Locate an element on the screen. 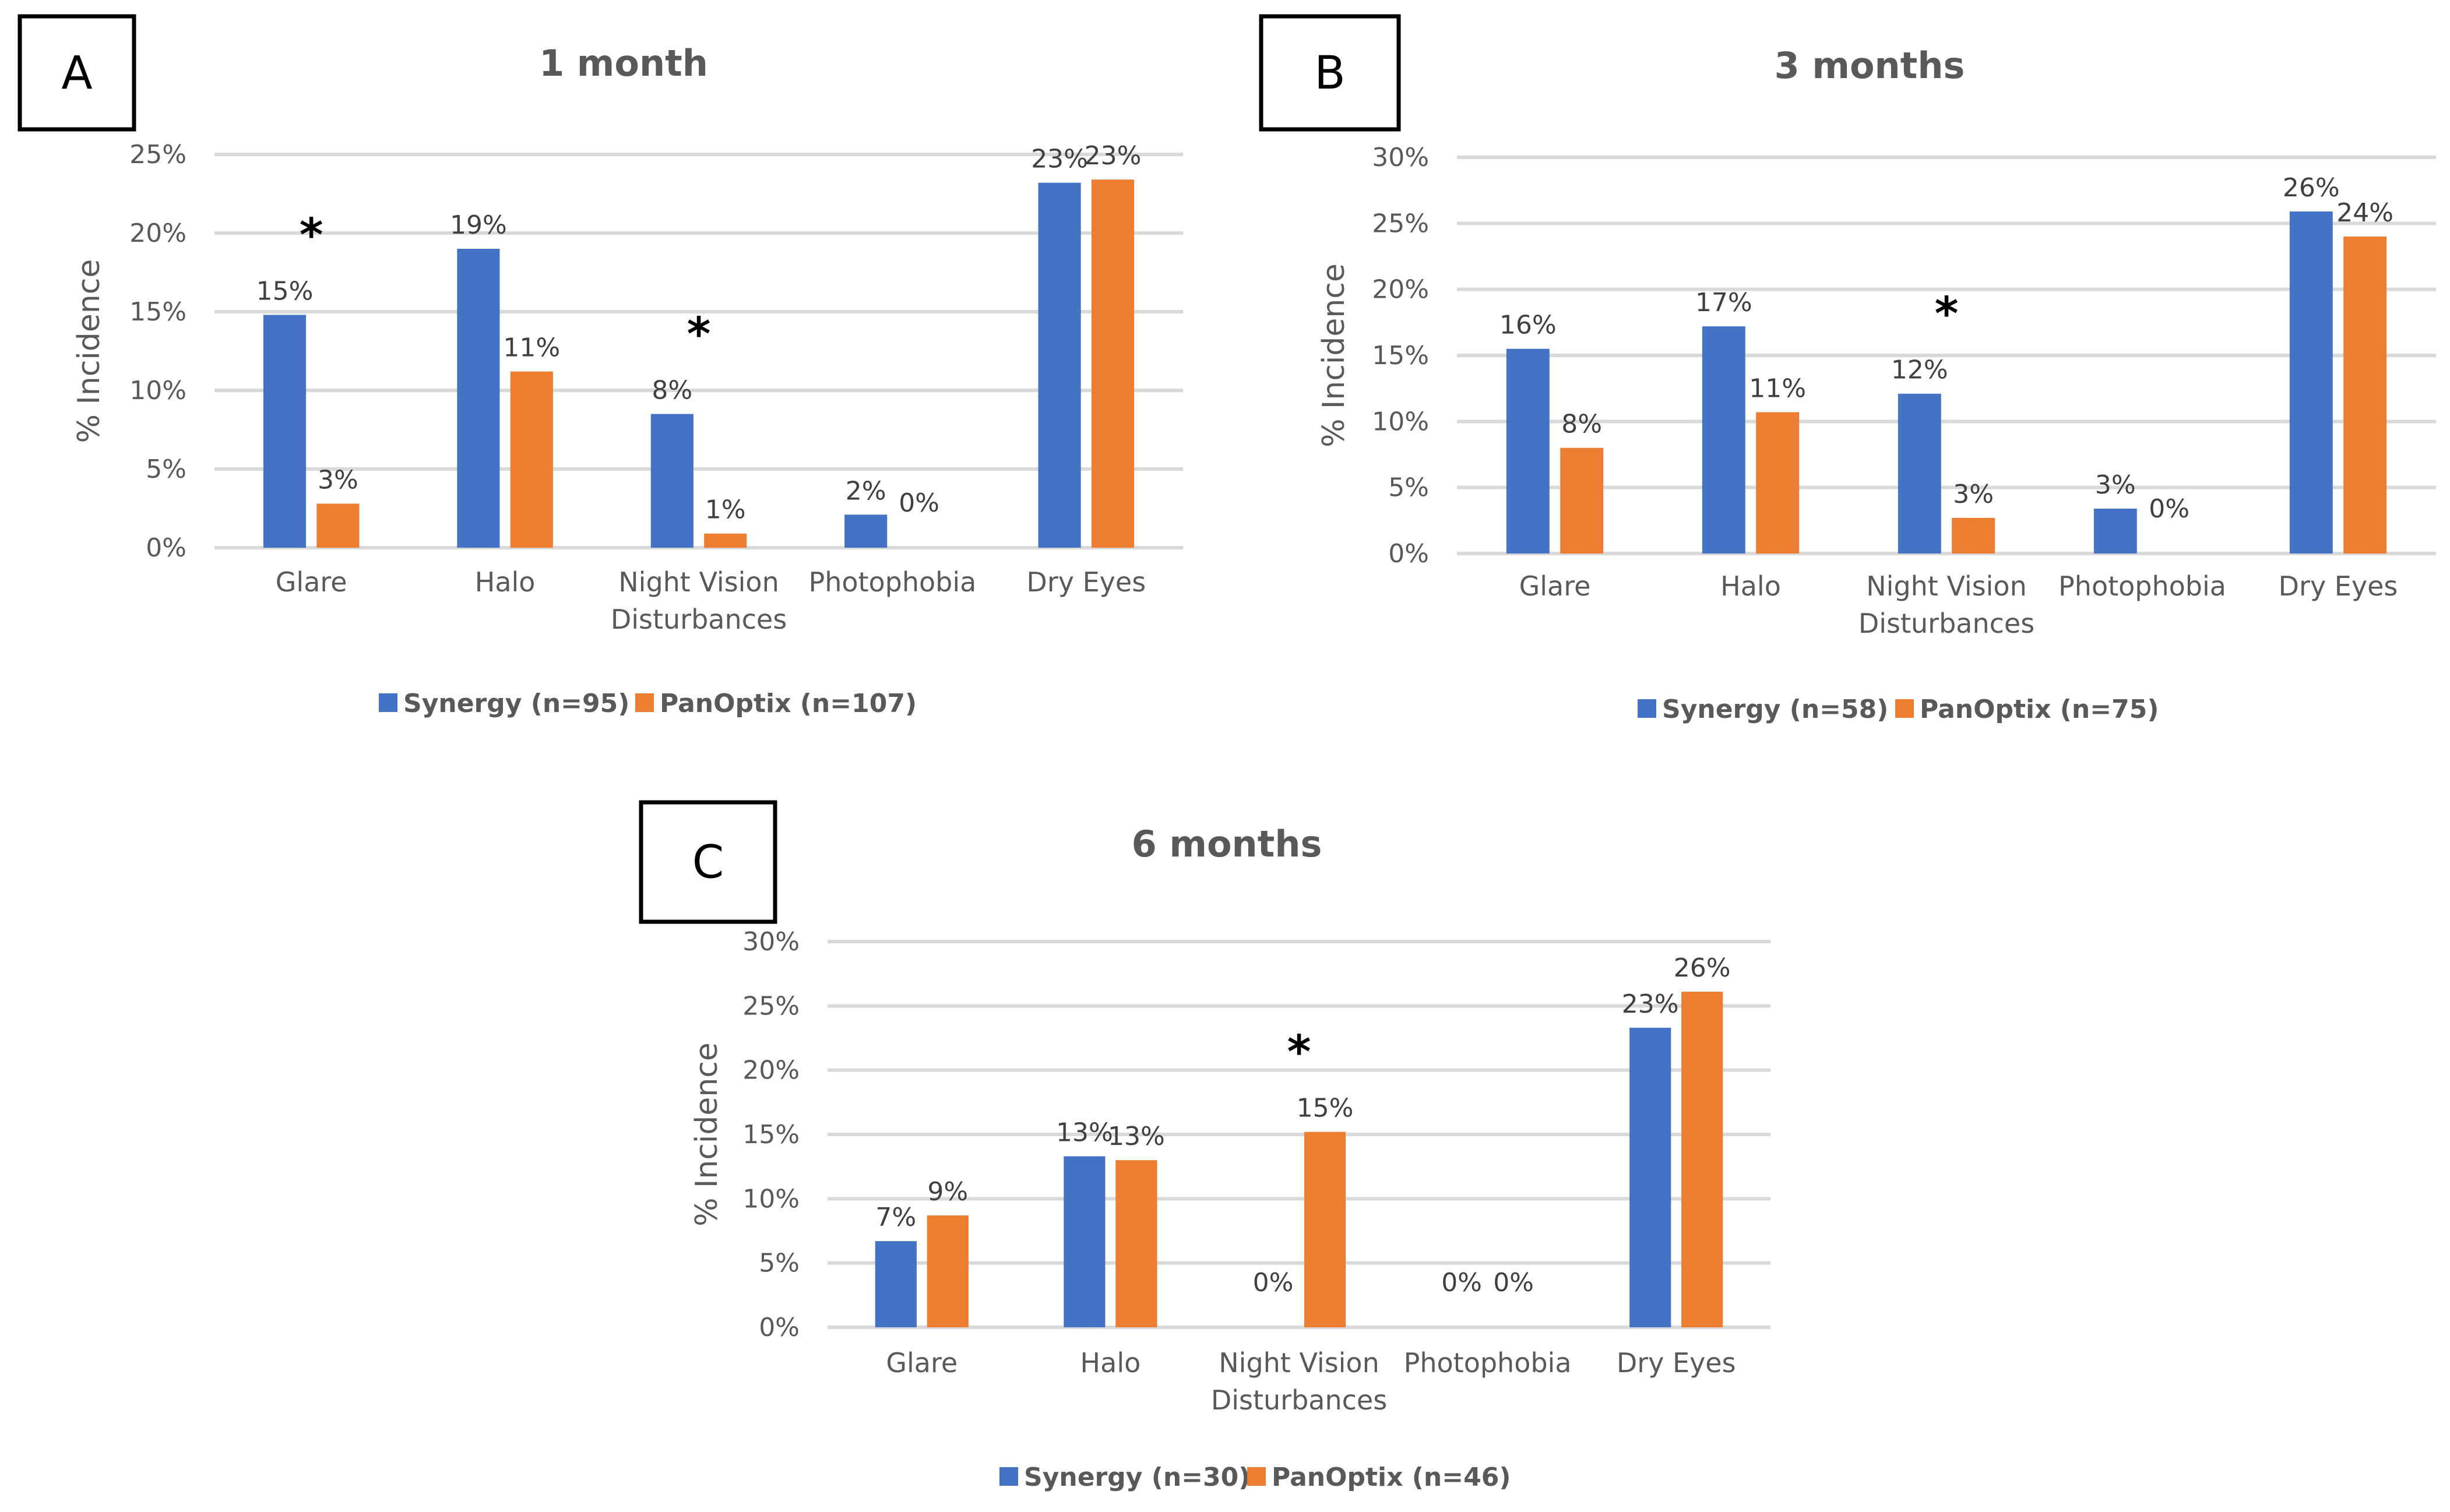 Image resolution: width=2450 pixels, height=1512 pixels. data-label-panoptix-4: 24% is located at coordinates (2364, 213).